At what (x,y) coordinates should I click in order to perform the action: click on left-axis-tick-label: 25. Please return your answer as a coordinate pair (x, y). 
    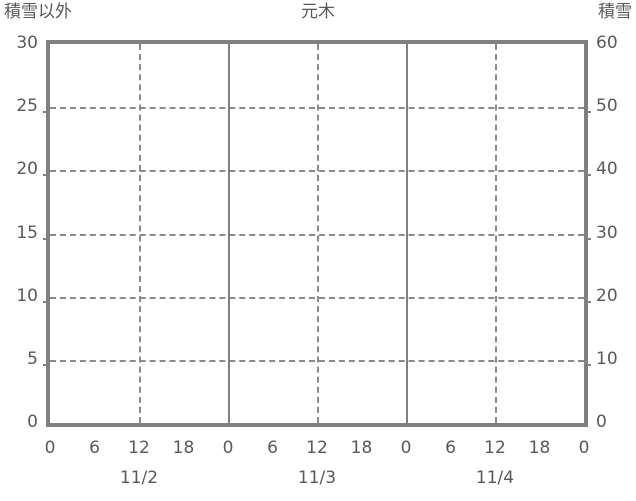
    Looking at the image, I should click on (27, 106).